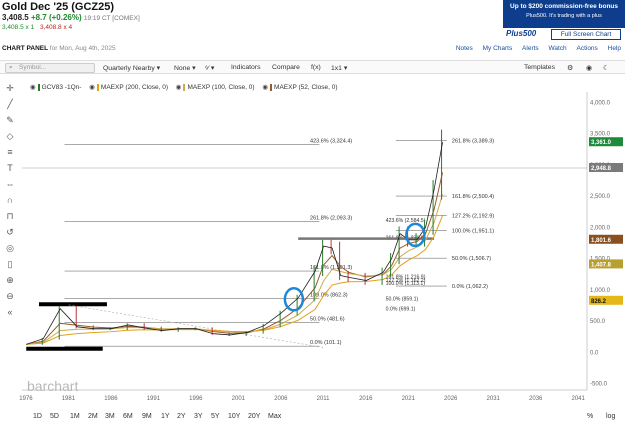  What do you see at coordinates (198, 416) in the screenshot?
I see `range-button-3y: 3Y` at bounding box center [198, 416].